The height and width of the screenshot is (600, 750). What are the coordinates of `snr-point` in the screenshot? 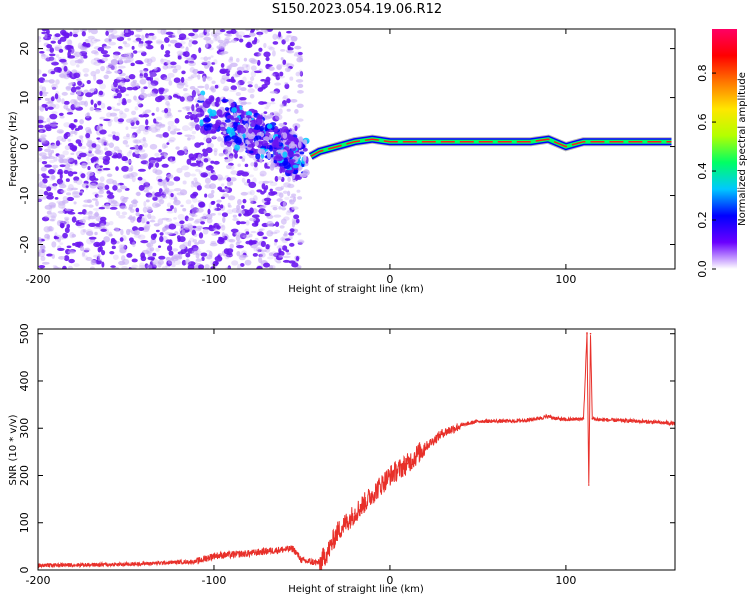 It's located at (548, 416).